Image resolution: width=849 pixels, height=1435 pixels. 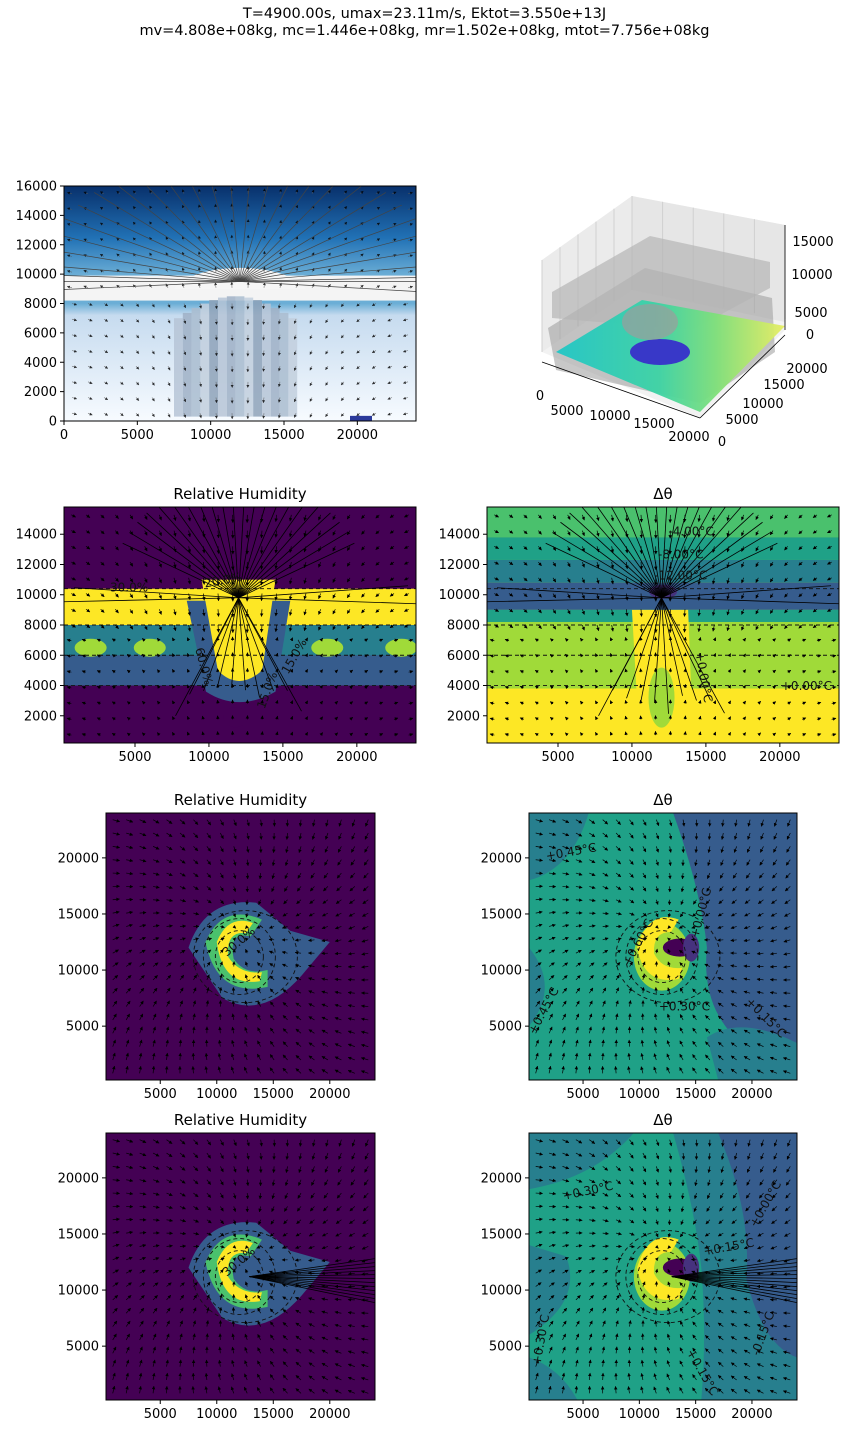 What do you see at coordinates (653, 424) in the screenshot?
I see `x-tick-label: 15000` at bounding box center [653, 424].